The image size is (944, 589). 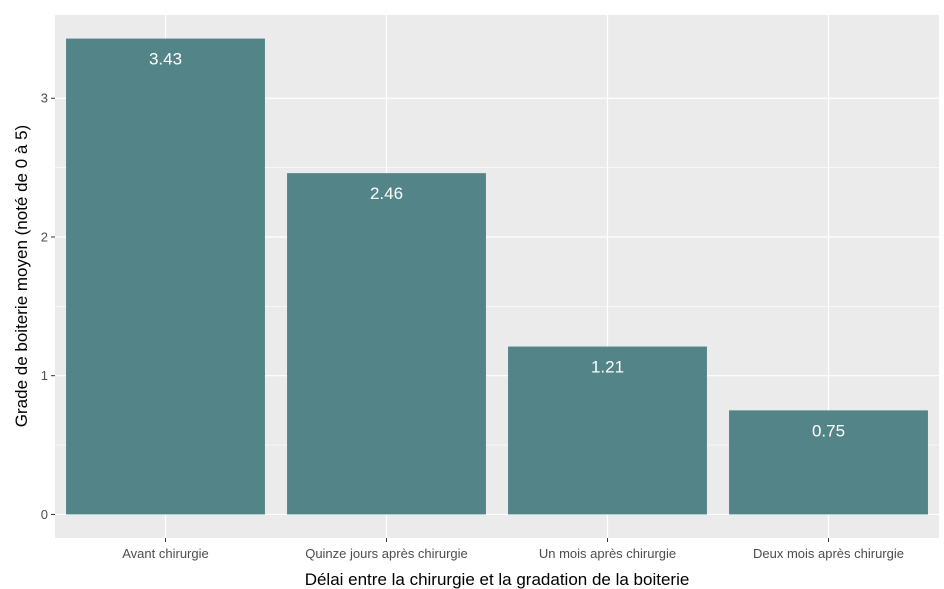 What do you see at coordinates (165, 553) in the screenshot?
I see `x-tick-label: Avant chirurgie` at bounding box center [165, 553].